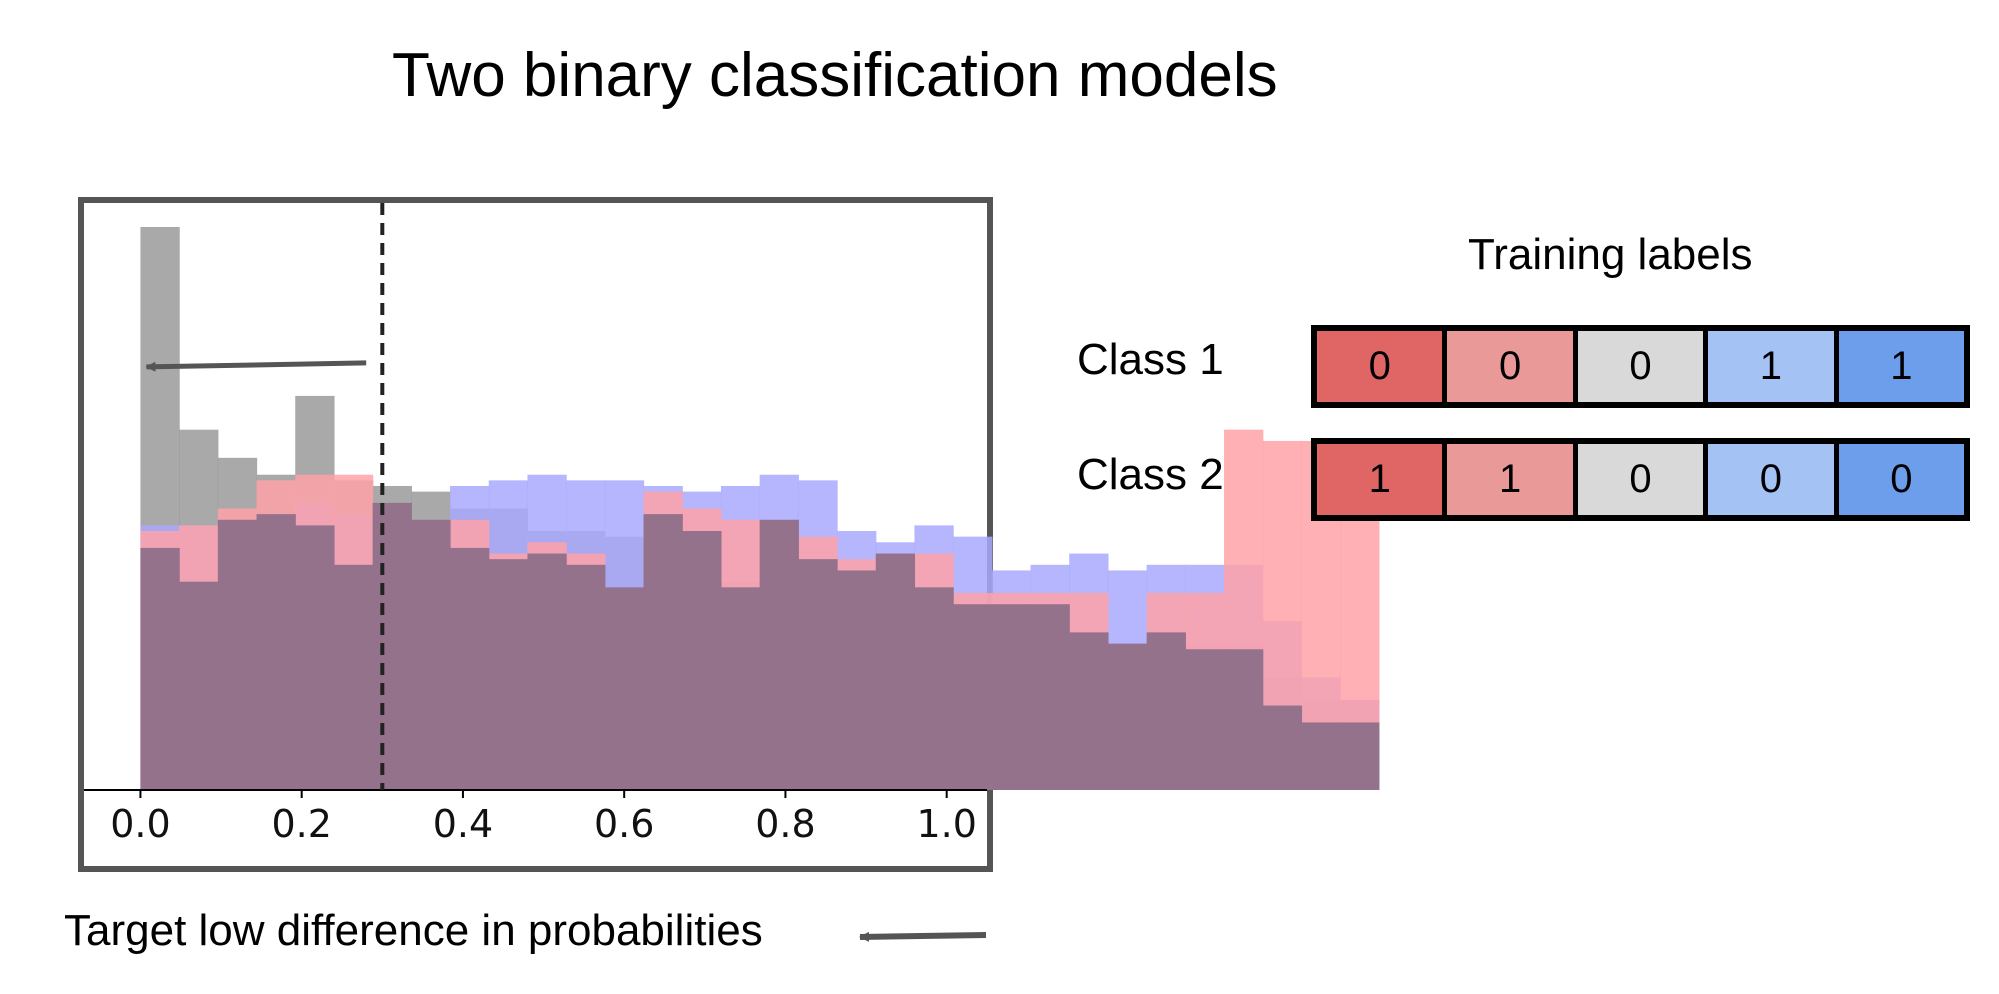  I want to click on training-labels-title: Training labels, so click(1610, 254).